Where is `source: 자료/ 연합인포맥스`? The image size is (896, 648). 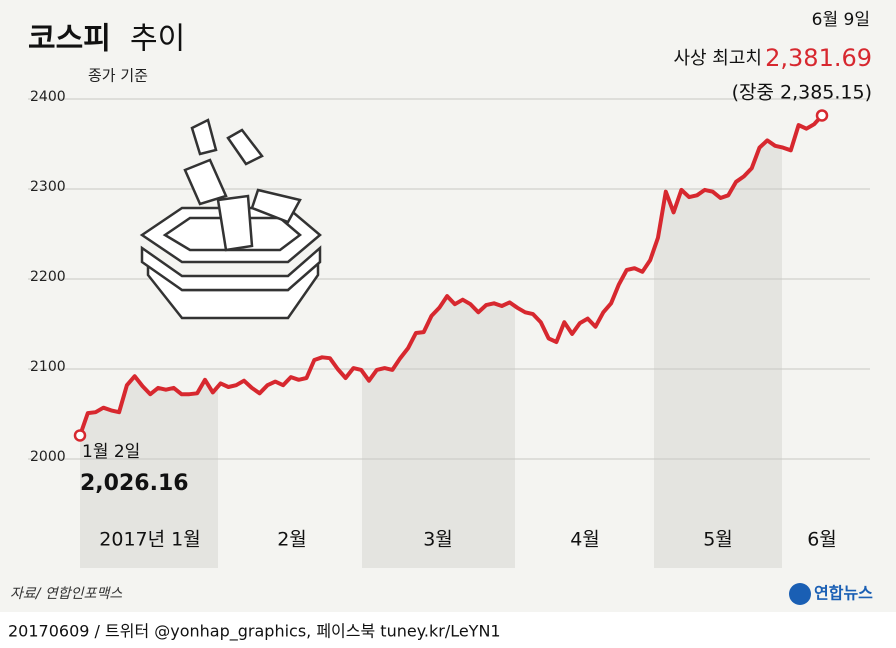 source: 자료/ 연합인포맥스 is located at coordinates (66, 594).